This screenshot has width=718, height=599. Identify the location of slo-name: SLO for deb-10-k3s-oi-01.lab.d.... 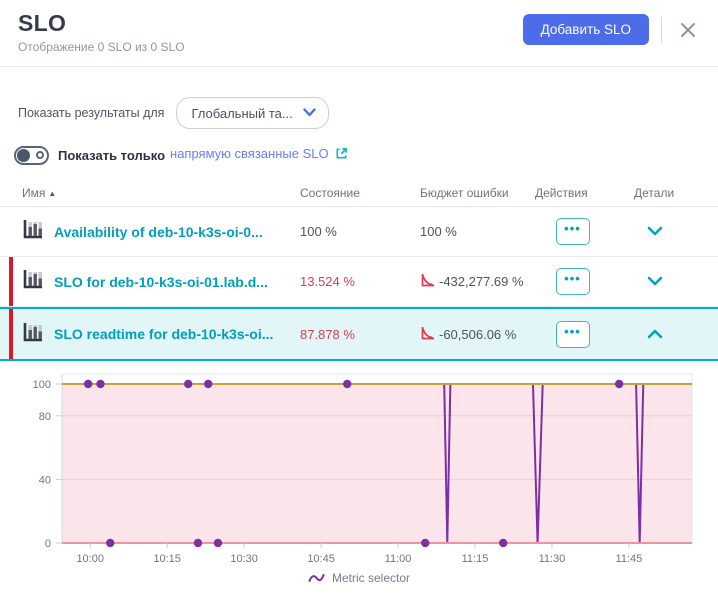
(161, 281).